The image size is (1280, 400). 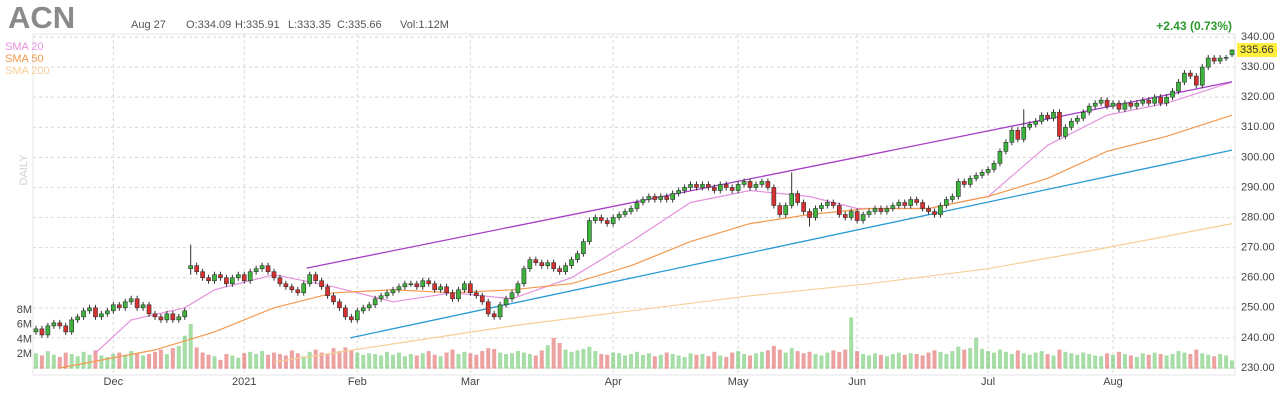 What do you see at coordinates (148, 25) in the screenshot?
I see `date: Aug 27` at bounding box center [148, 25].